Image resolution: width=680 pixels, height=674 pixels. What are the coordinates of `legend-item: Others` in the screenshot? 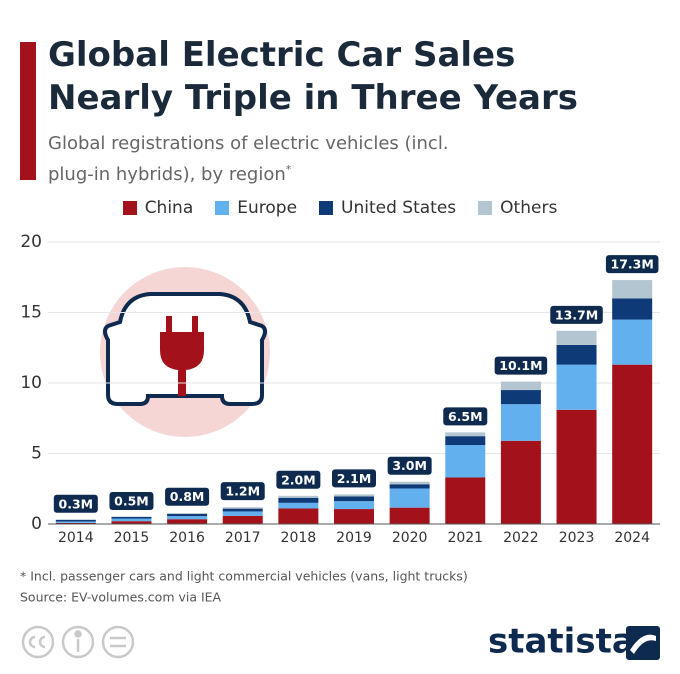 It's located at (517, 208).